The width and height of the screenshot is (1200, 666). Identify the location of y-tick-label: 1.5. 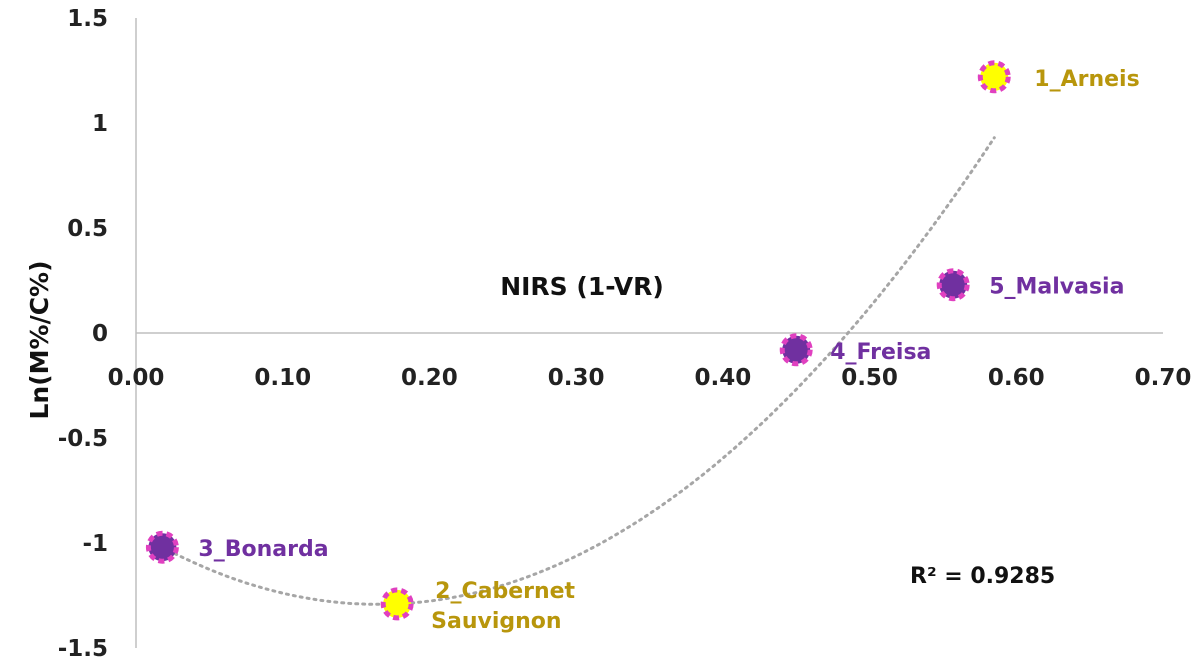
(87, 19).